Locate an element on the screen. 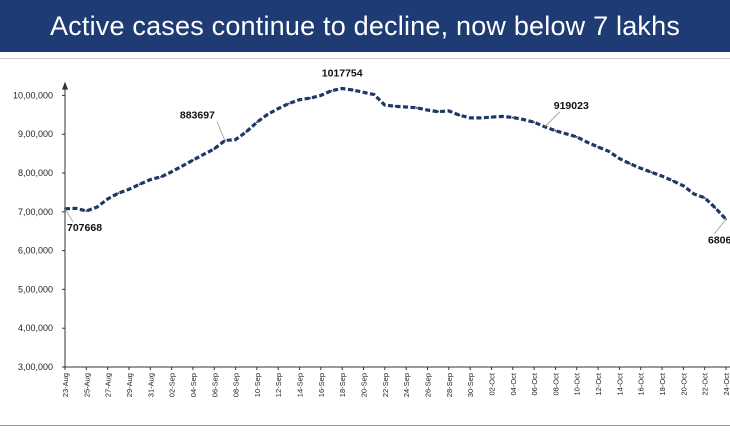 The width and height of the screenshot is (730, 431). data-label: 680680 is located at coordinates (719, 240).